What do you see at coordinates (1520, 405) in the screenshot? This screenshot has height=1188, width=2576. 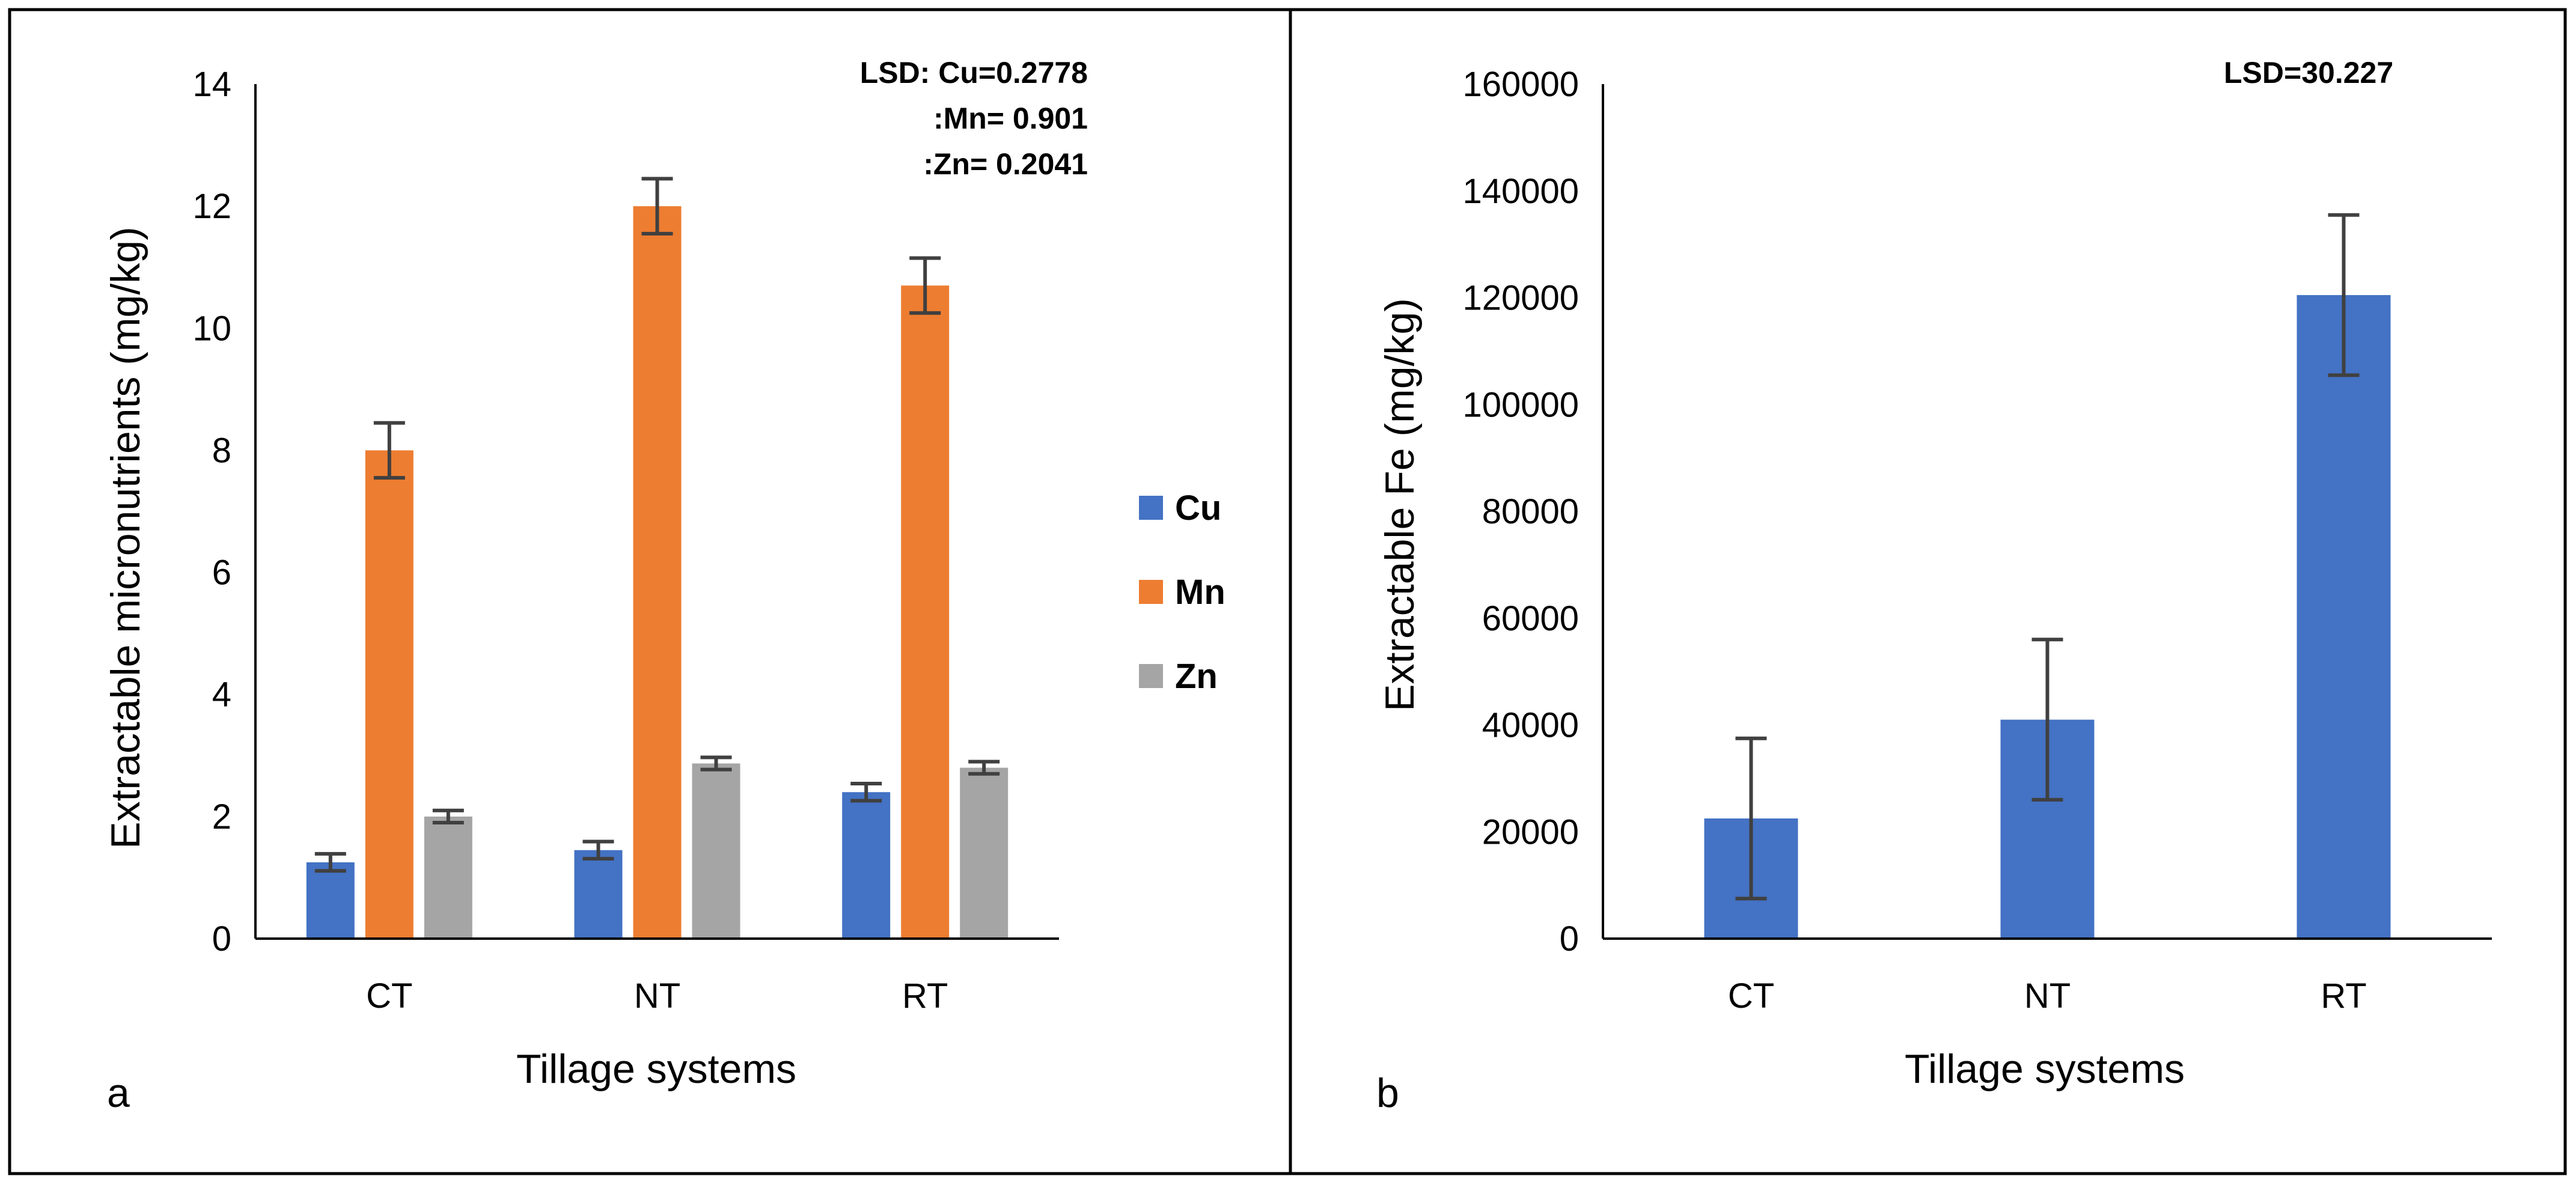 I see `y-tick-label: 100000` at bounding box center [1520, 405].